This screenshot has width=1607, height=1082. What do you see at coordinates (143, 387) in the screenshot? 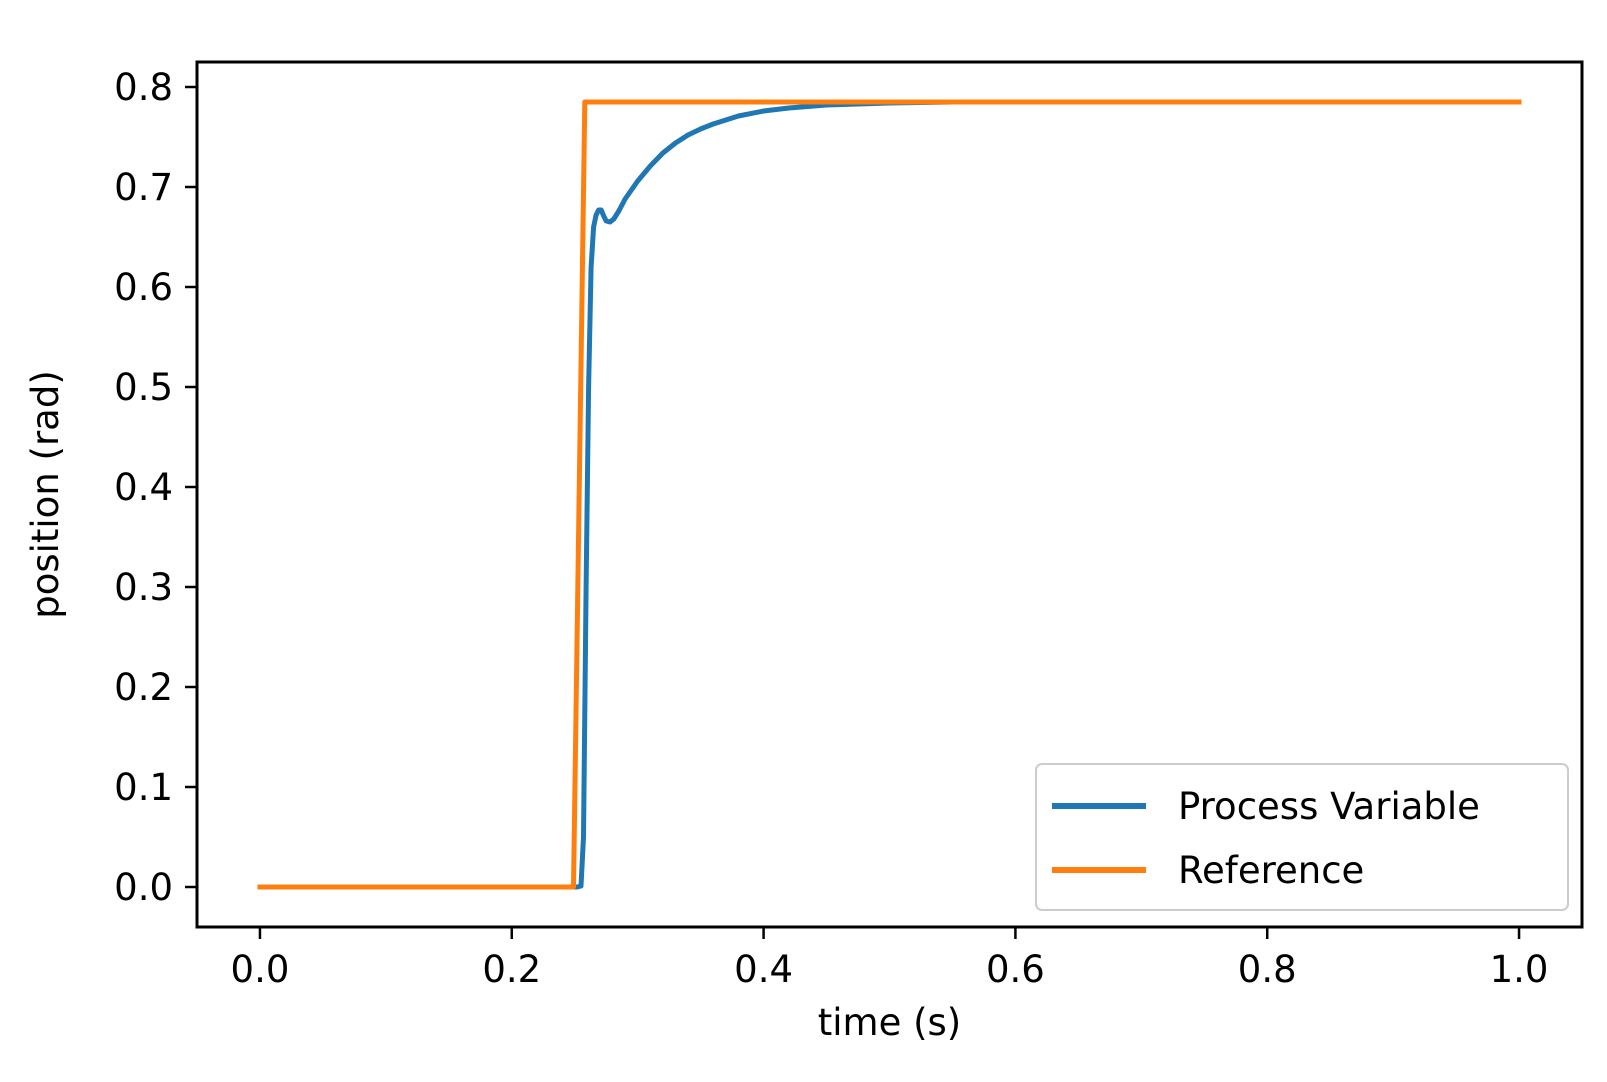
I see `y-tick-label: 0.5` at bounding box center [143, 387].